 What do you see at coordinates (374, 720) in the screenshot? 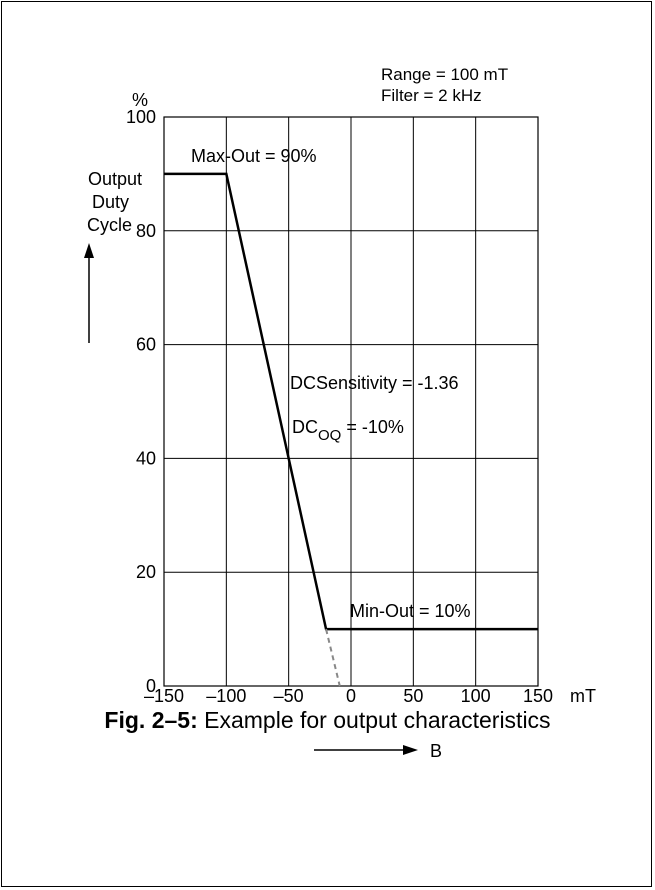
I see `figure-caption-text: Example for output characteristics` at bounding box center [374, 720].